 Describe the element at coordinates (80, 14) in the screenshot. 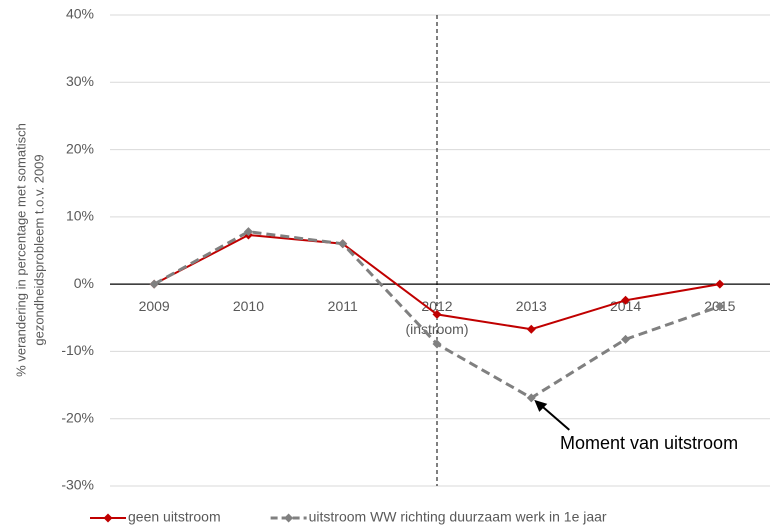

I see `y-tick-label: 40%` at that location.